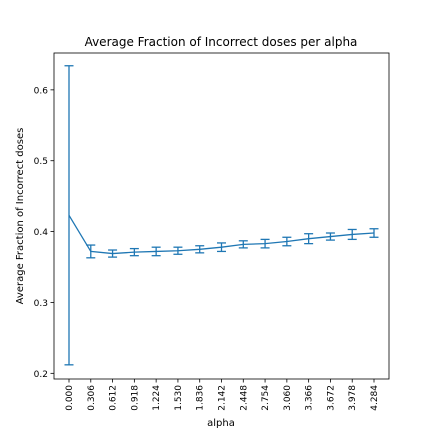 The width and height of the screenshot is (432, 432). I want to click on x-tick-label: 4.284, so click(375, 398).